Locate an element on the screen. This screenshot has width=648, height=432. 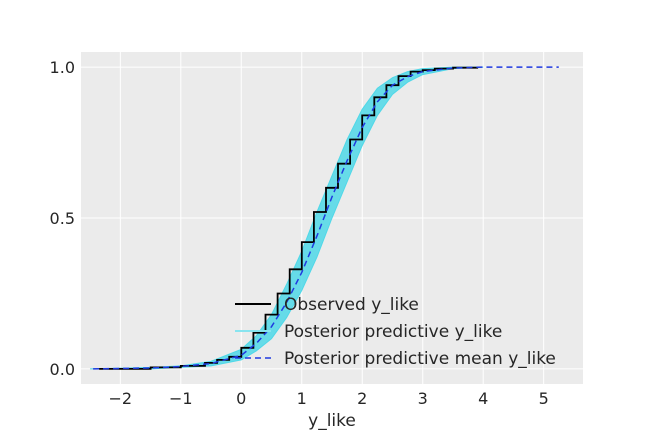
y-tick-label: 0.5 is located at coordinates (62, 218).